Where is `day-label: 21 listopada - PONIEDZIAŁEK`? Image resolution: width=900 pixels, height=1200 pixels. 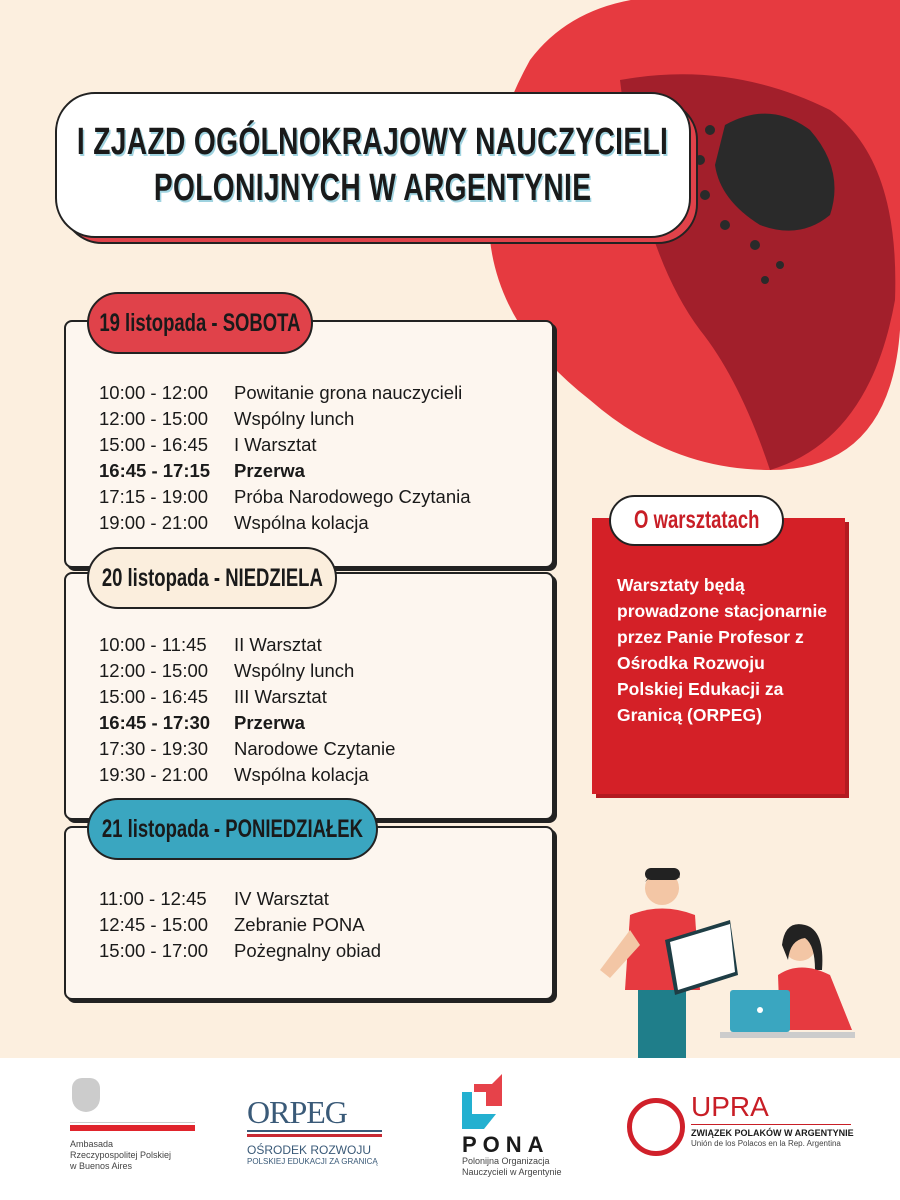
day-label: 21 listopada - PONIEDZIAŁEK is located at coordinates (232, 828).